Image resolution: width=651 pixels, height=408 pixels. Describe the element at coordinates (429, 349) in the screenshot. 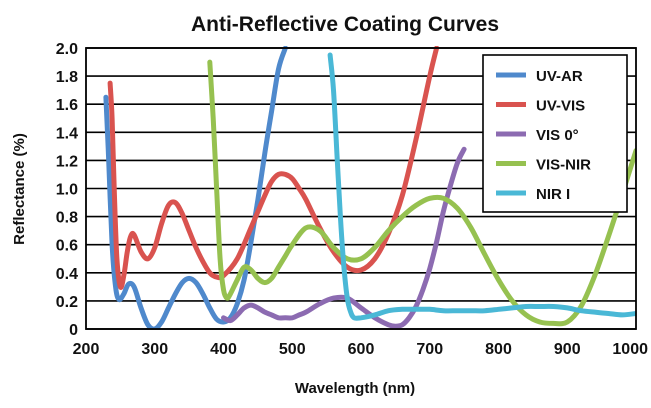

I see `x-tick-label: 700` at that location.